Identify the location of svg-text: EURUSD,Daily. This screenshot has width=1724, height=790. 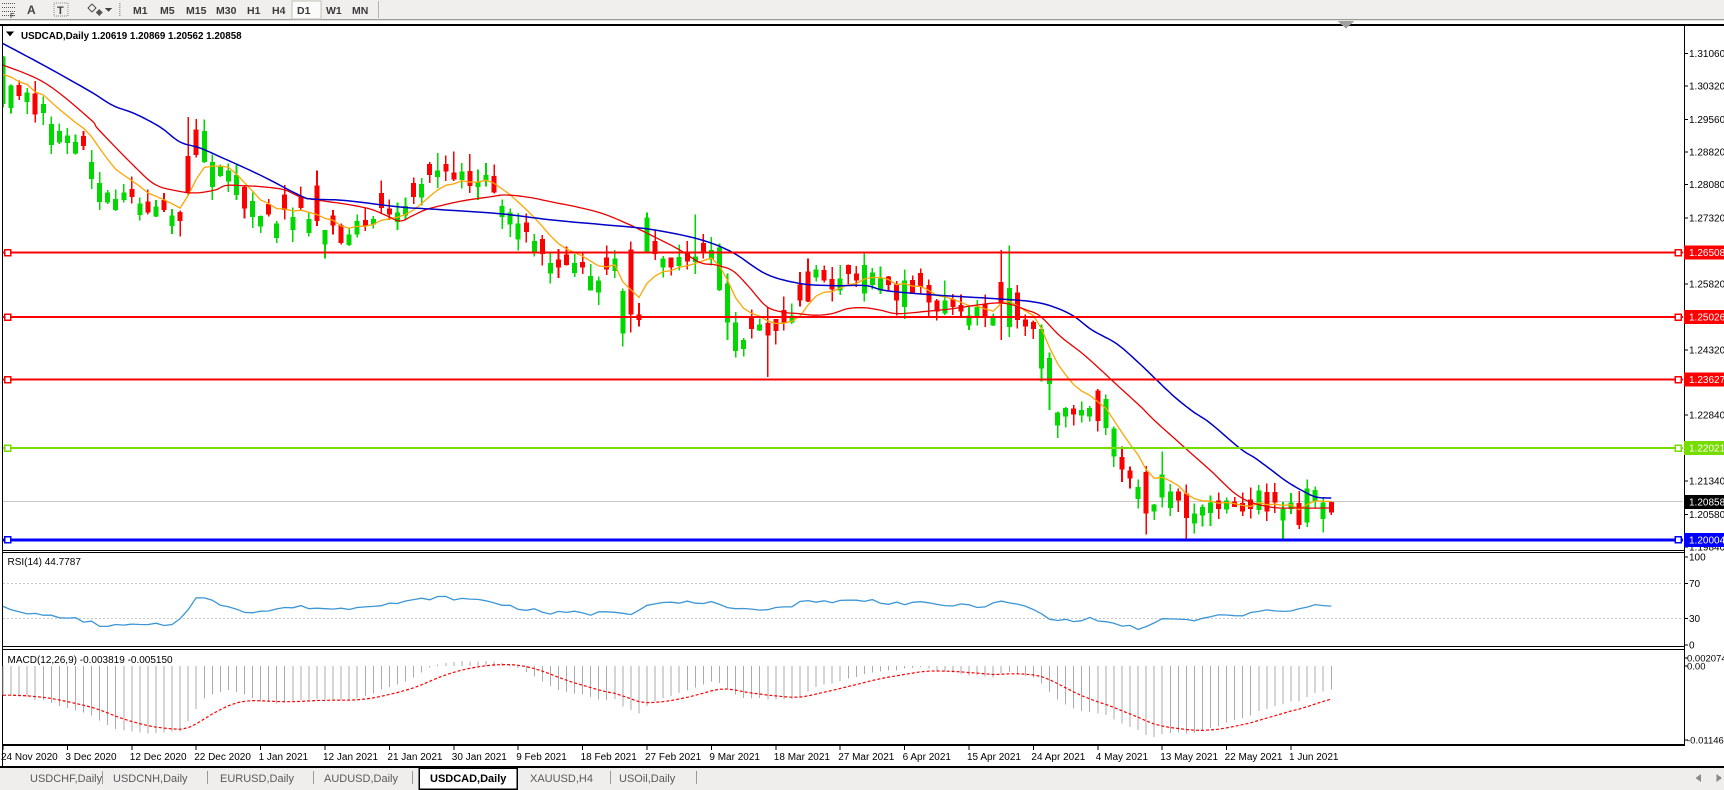
(257, 779).